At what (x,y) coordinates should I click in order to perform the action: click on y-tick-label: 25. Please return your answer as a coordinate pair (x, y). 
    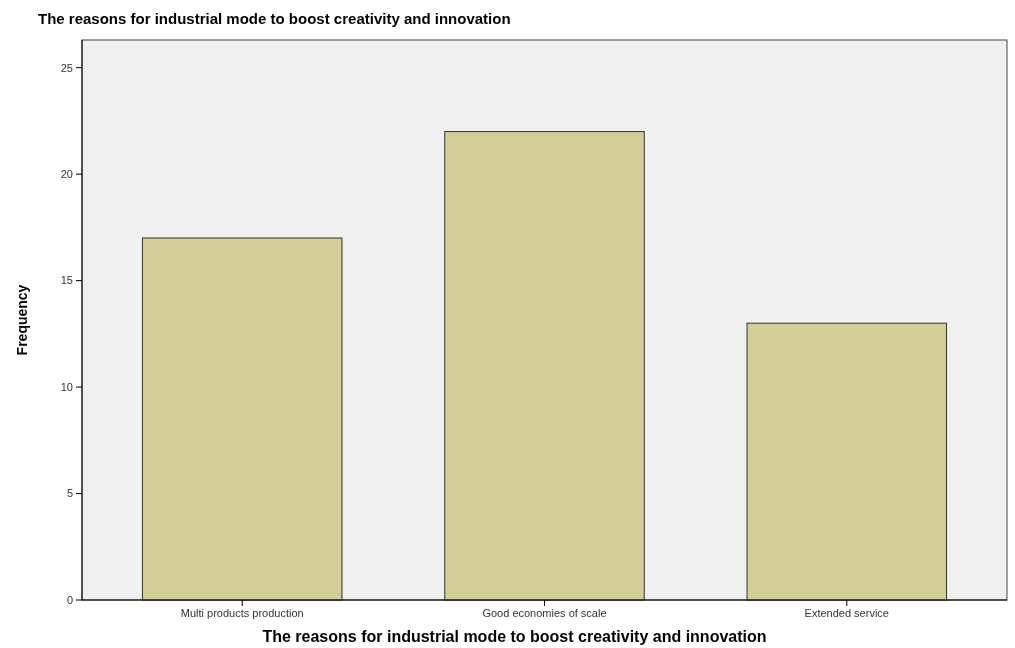
    Looking at the image, I should click on (66, 67).